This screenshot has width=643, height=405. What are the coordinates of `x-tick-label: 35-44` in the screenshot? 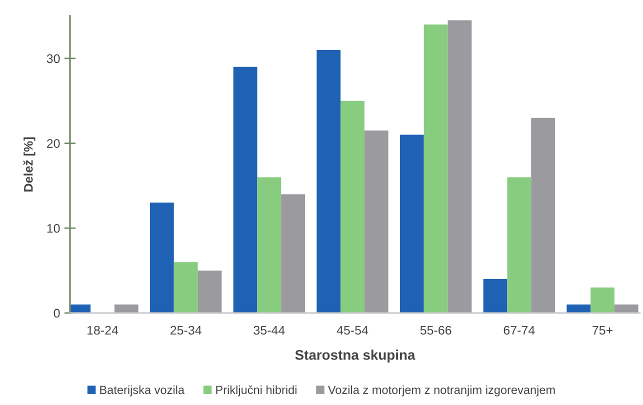 It's located at (269, 330).